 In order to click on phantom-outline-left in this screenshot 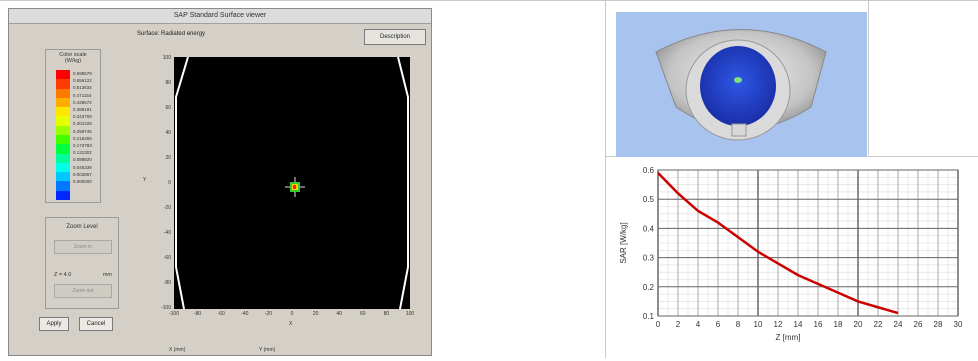, I will do `click(182, 183)`.